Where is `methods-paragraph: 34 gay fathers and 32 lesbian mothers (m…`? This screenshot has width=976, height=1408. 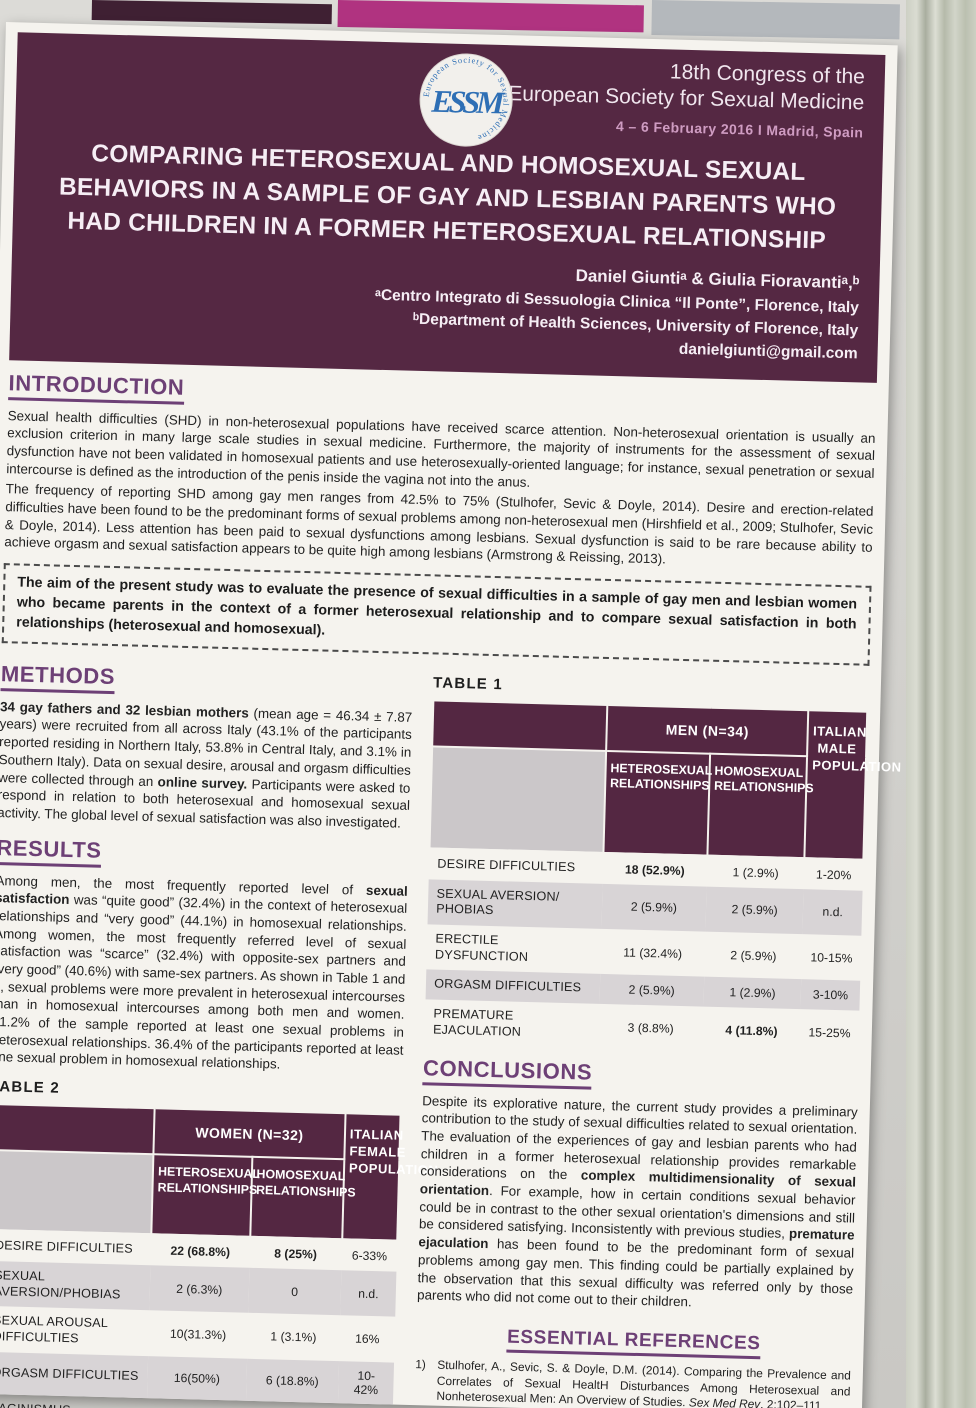
methods-paragraph: 34 gay fathers and 32 lesbian mothers (m… is located at coordinates (206, 764).